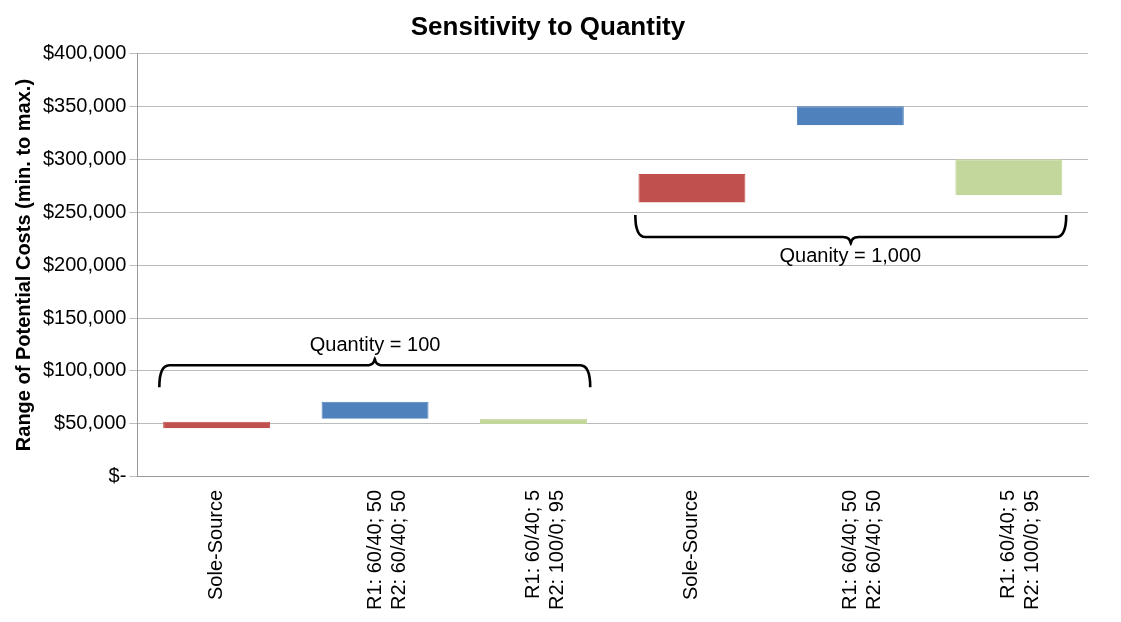 The image size is (1121, 622). I want to click on chart-title: Sensitivity to Quantity, so click(548, 25).